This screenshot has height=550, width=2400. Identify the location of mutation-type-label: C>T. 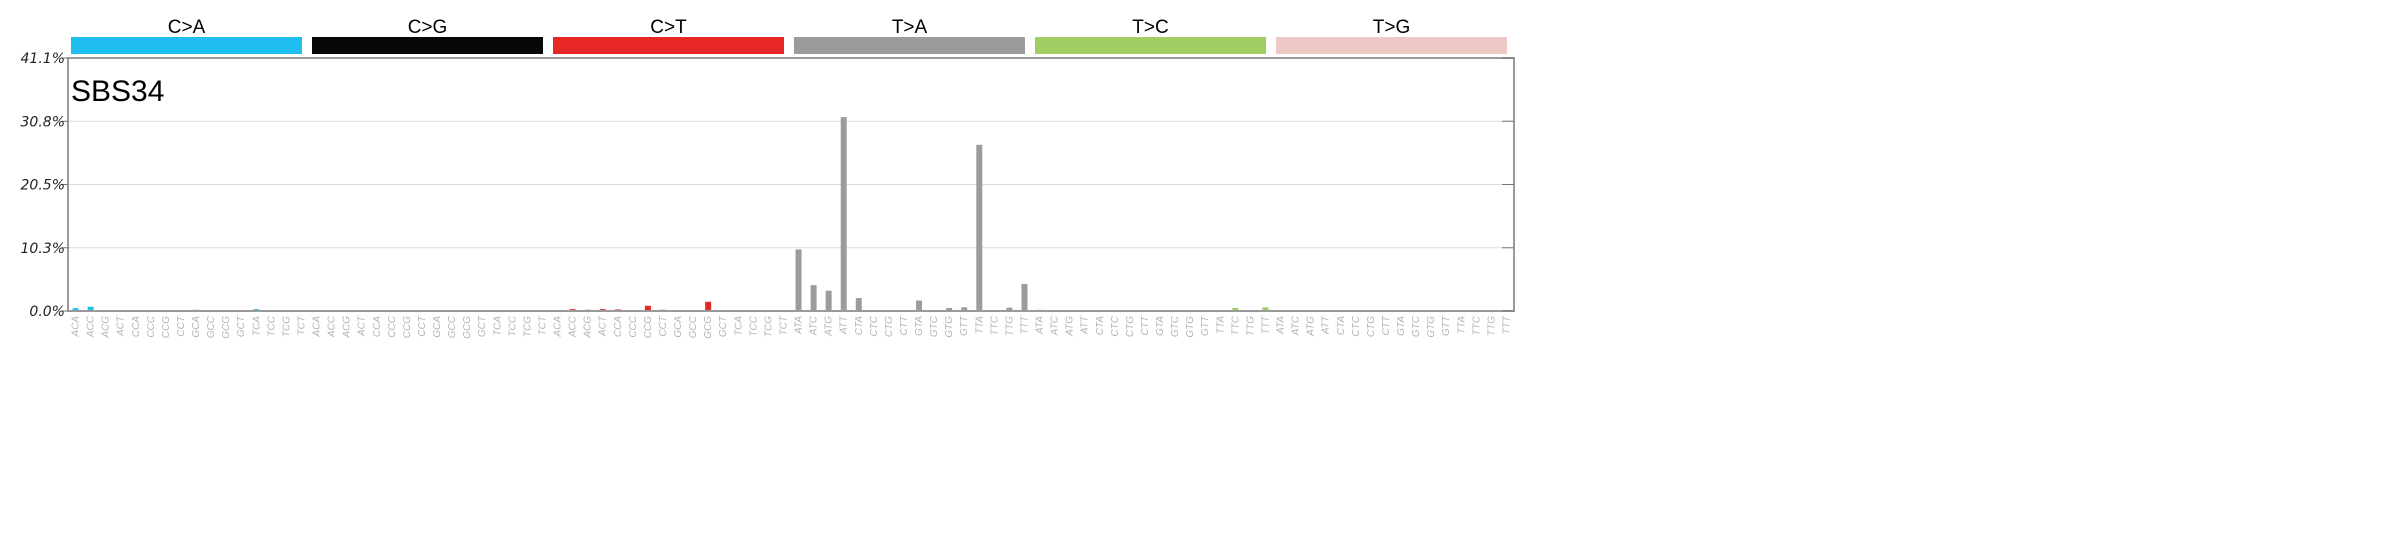
(668, 27).